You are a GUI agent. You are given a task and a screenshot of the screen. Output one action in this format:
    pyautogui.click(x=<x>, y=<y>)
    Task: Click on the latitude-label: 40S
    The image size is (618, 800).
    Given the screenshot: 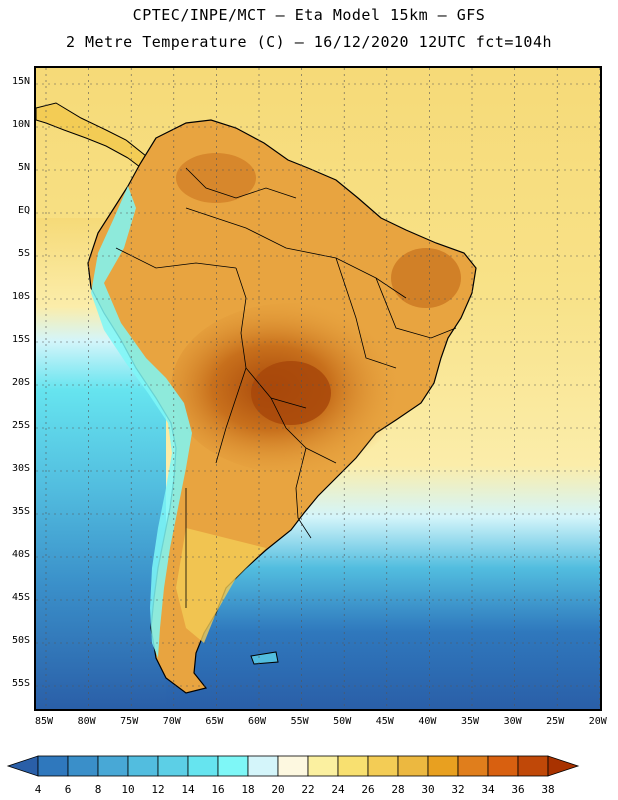 What is the action you would take?
    pyautogui.click(x=20, y=554)
    